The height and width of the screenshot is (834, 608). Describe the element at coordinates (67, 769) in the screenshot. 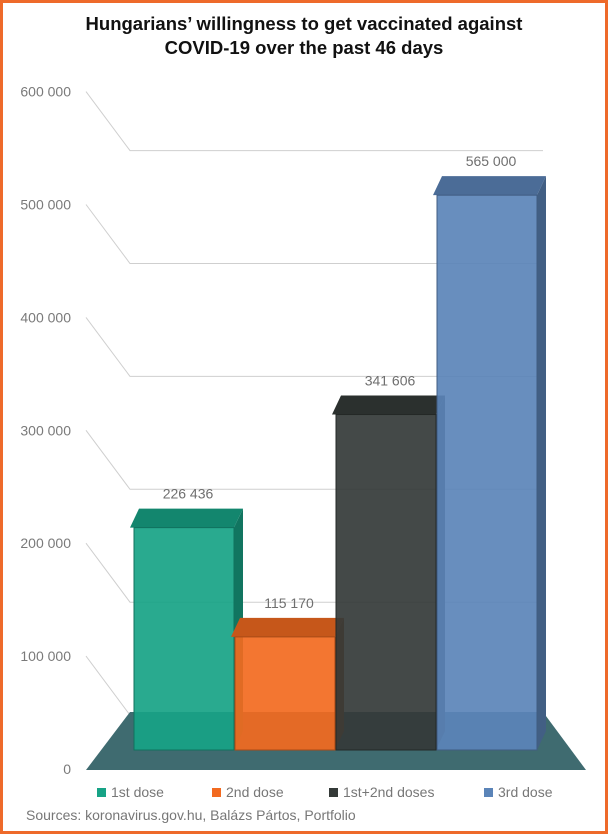

I see `y-tick-label-0: 0` at that location.